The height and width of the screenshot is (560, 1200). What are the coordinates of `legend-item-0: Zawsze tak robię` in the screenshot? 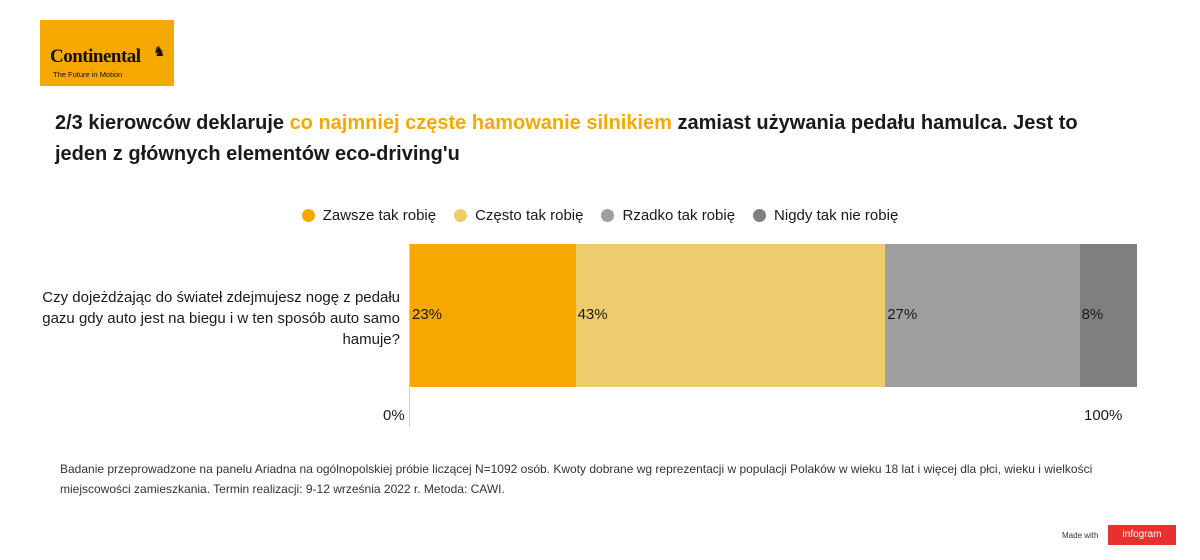 It's located at (369, 215).